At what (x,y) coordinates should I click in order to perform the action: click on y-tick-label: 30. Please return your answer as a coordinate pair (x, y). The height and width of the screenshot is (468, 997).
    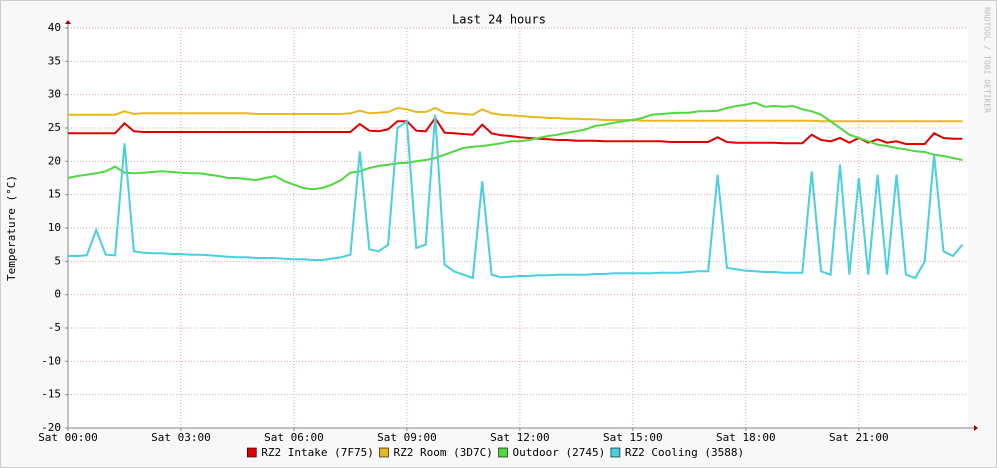
    Looking at the image, I should click on (54, 94).